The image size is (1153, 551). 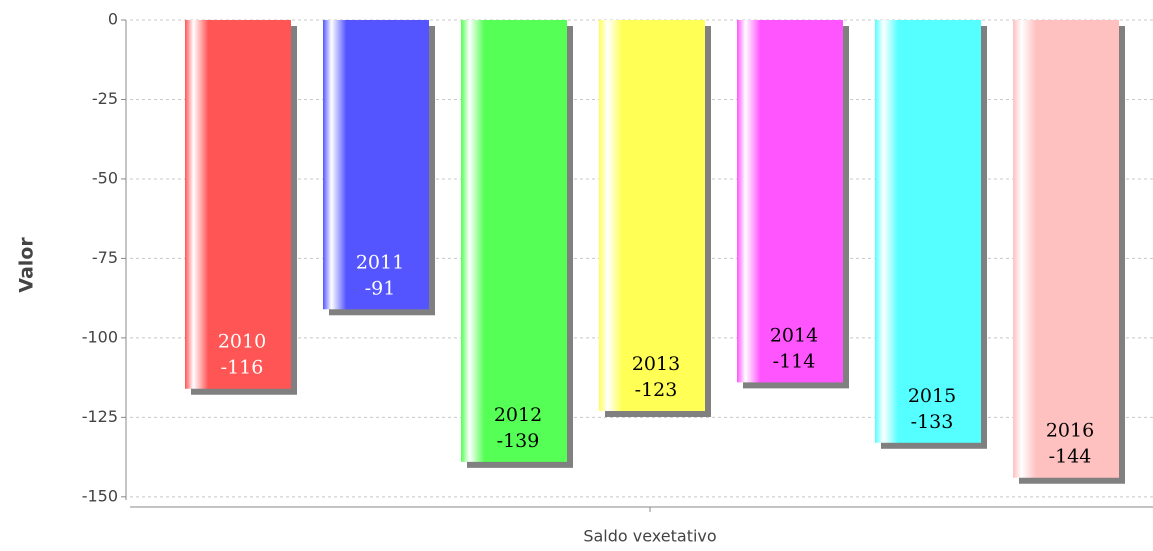 I want to click on bar-label-value: -139, so click(x=518, y=441).